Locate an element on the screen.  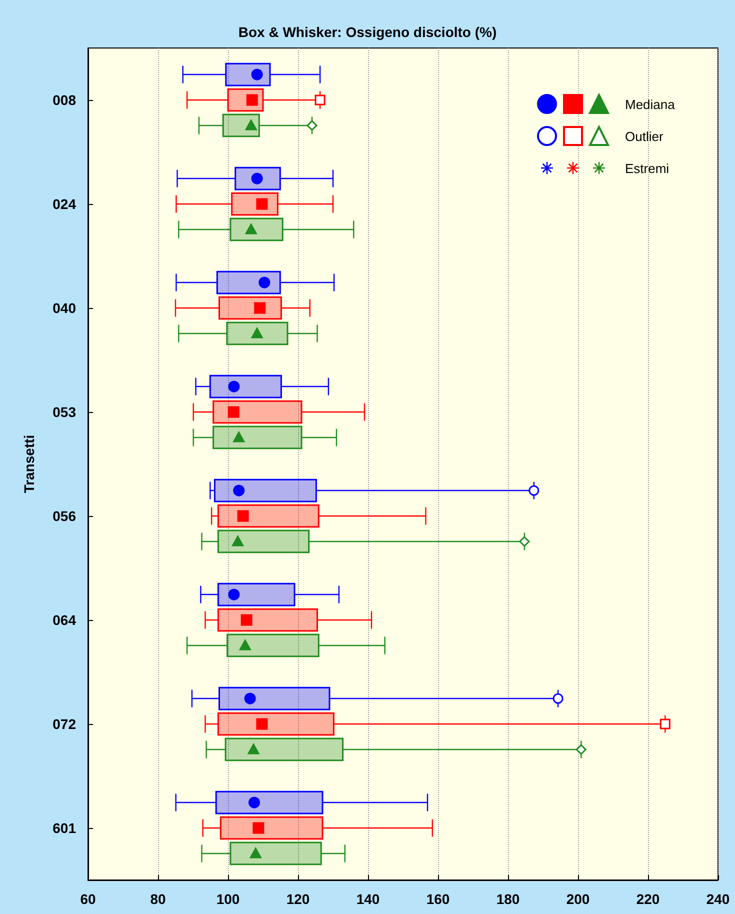
y-tick-label: 072 is located at coordinates (64, 724).